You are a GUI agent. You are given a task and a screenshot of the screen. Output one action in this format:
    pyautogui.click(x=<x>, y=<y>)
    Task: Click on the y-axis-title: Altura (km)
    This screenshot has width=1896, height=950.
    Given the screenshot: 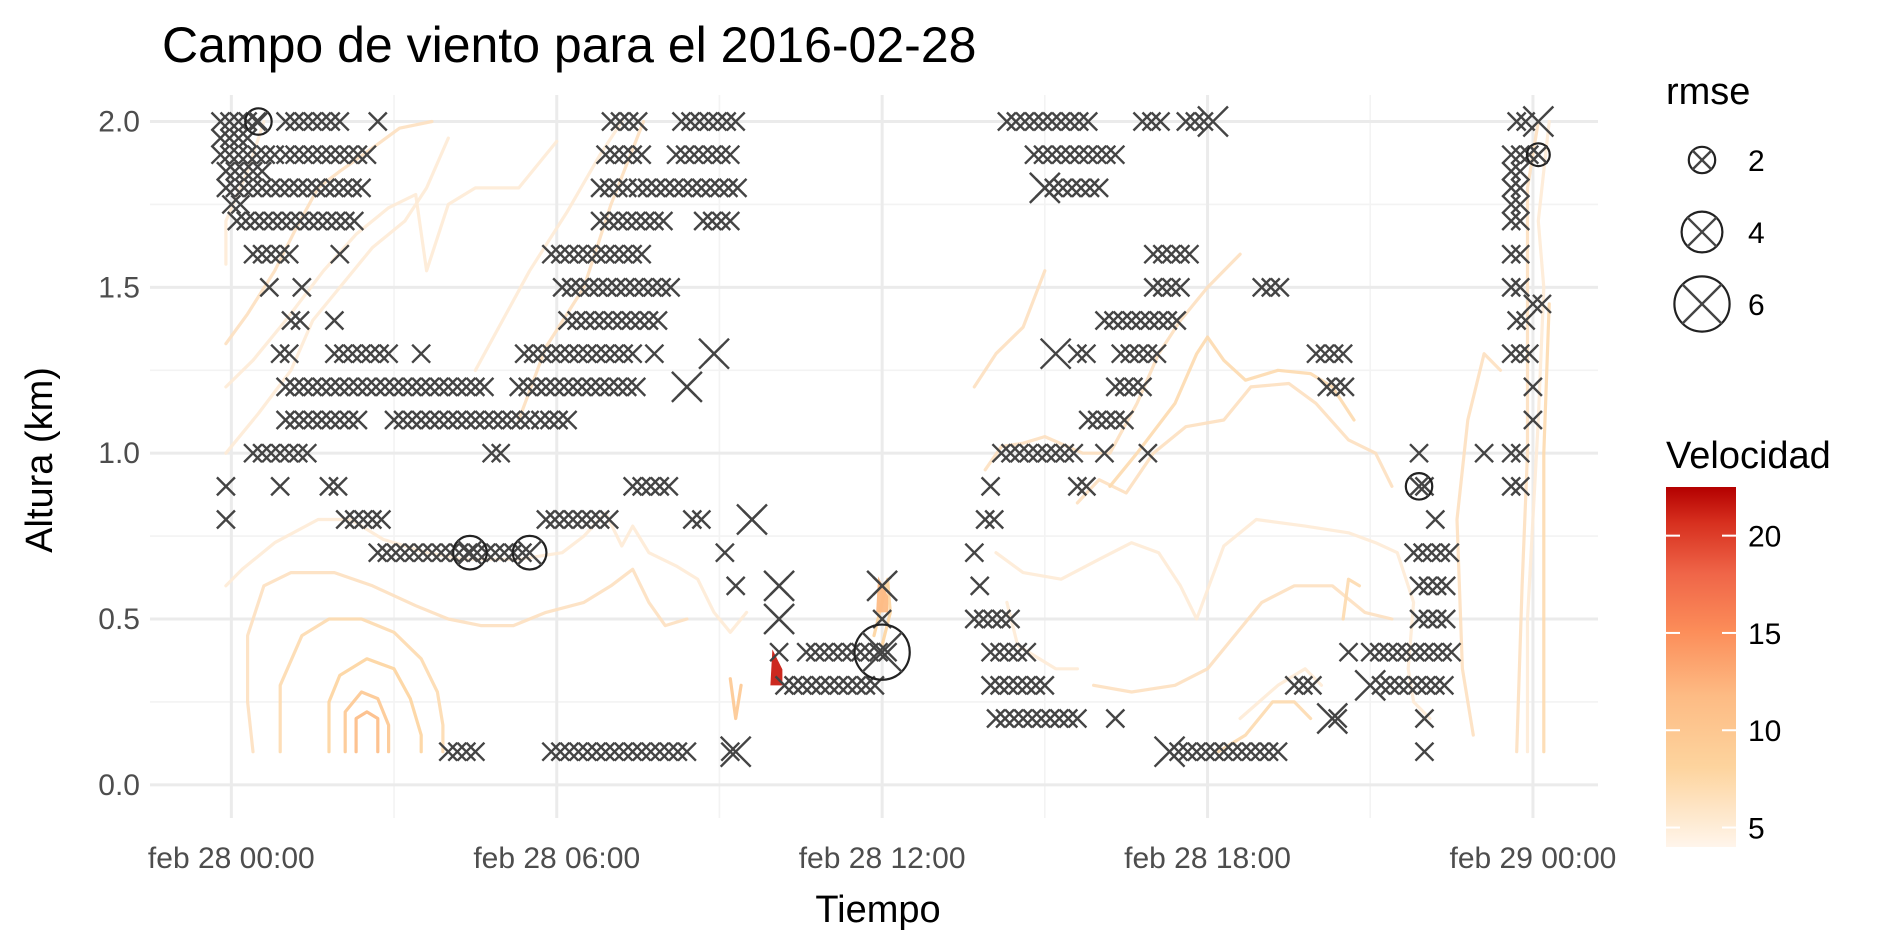 What is the action you would take?
    pyautogui.click(x=40, y=460)
    